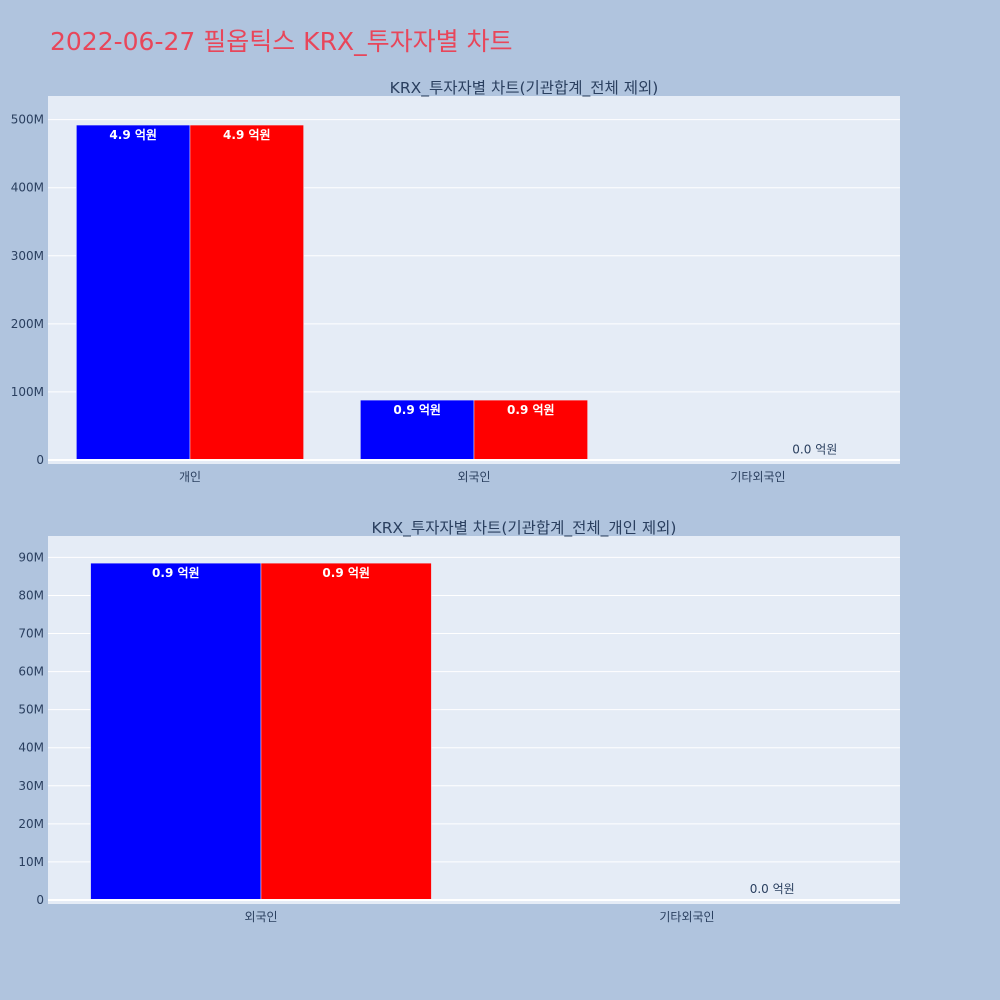 Image resolution: width=1000 pixels, height=1000 pixels. Describe the element at coordinates (27, 120) in the screenshot. I see `y-tick-label: 500M` at that location.